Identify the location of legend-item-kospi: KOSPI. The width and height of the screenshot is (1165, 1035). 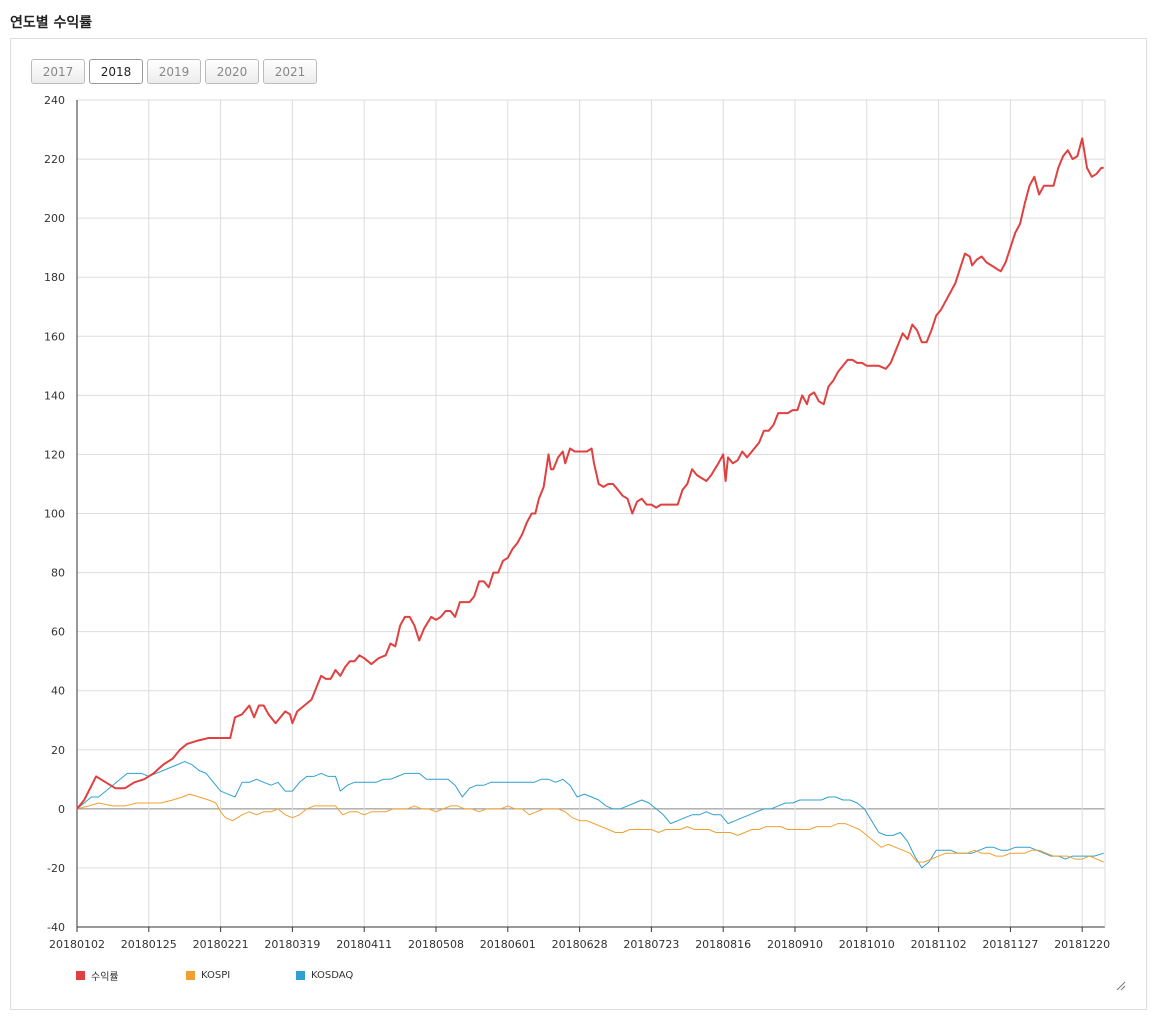
(241, 975).